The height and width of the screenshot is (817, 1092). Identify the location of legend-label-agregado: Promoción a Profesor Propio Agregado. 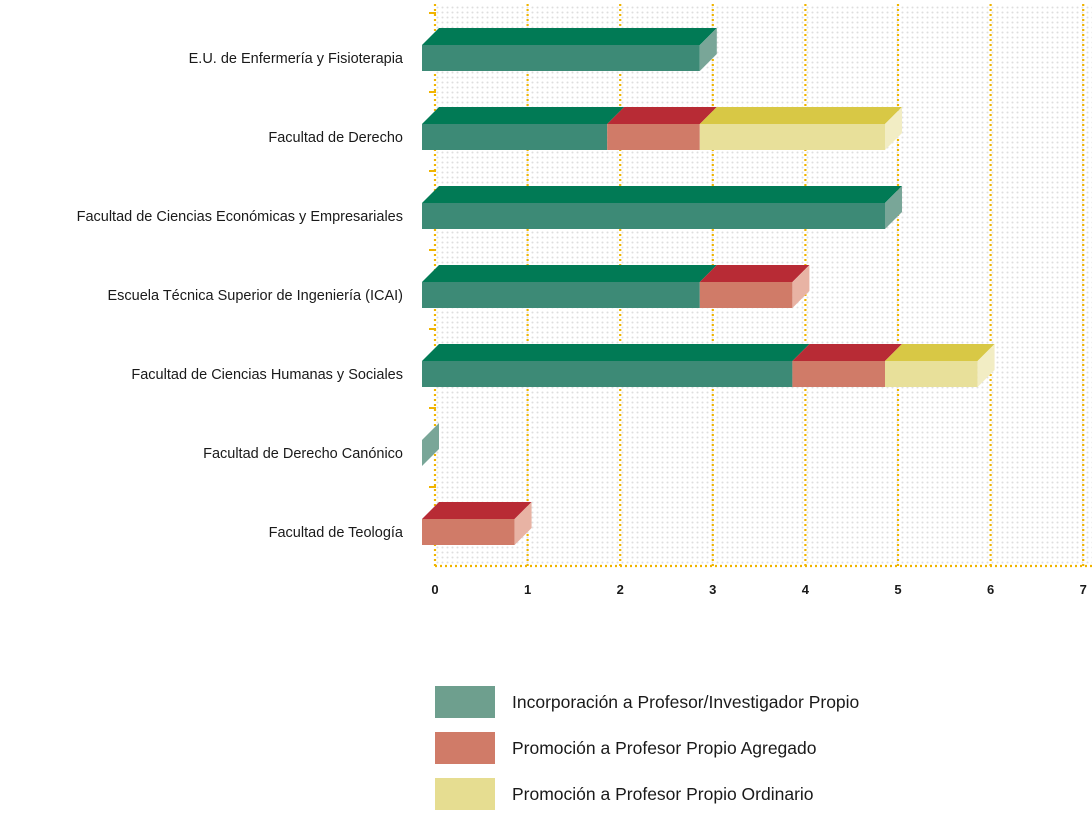
(664, 747).